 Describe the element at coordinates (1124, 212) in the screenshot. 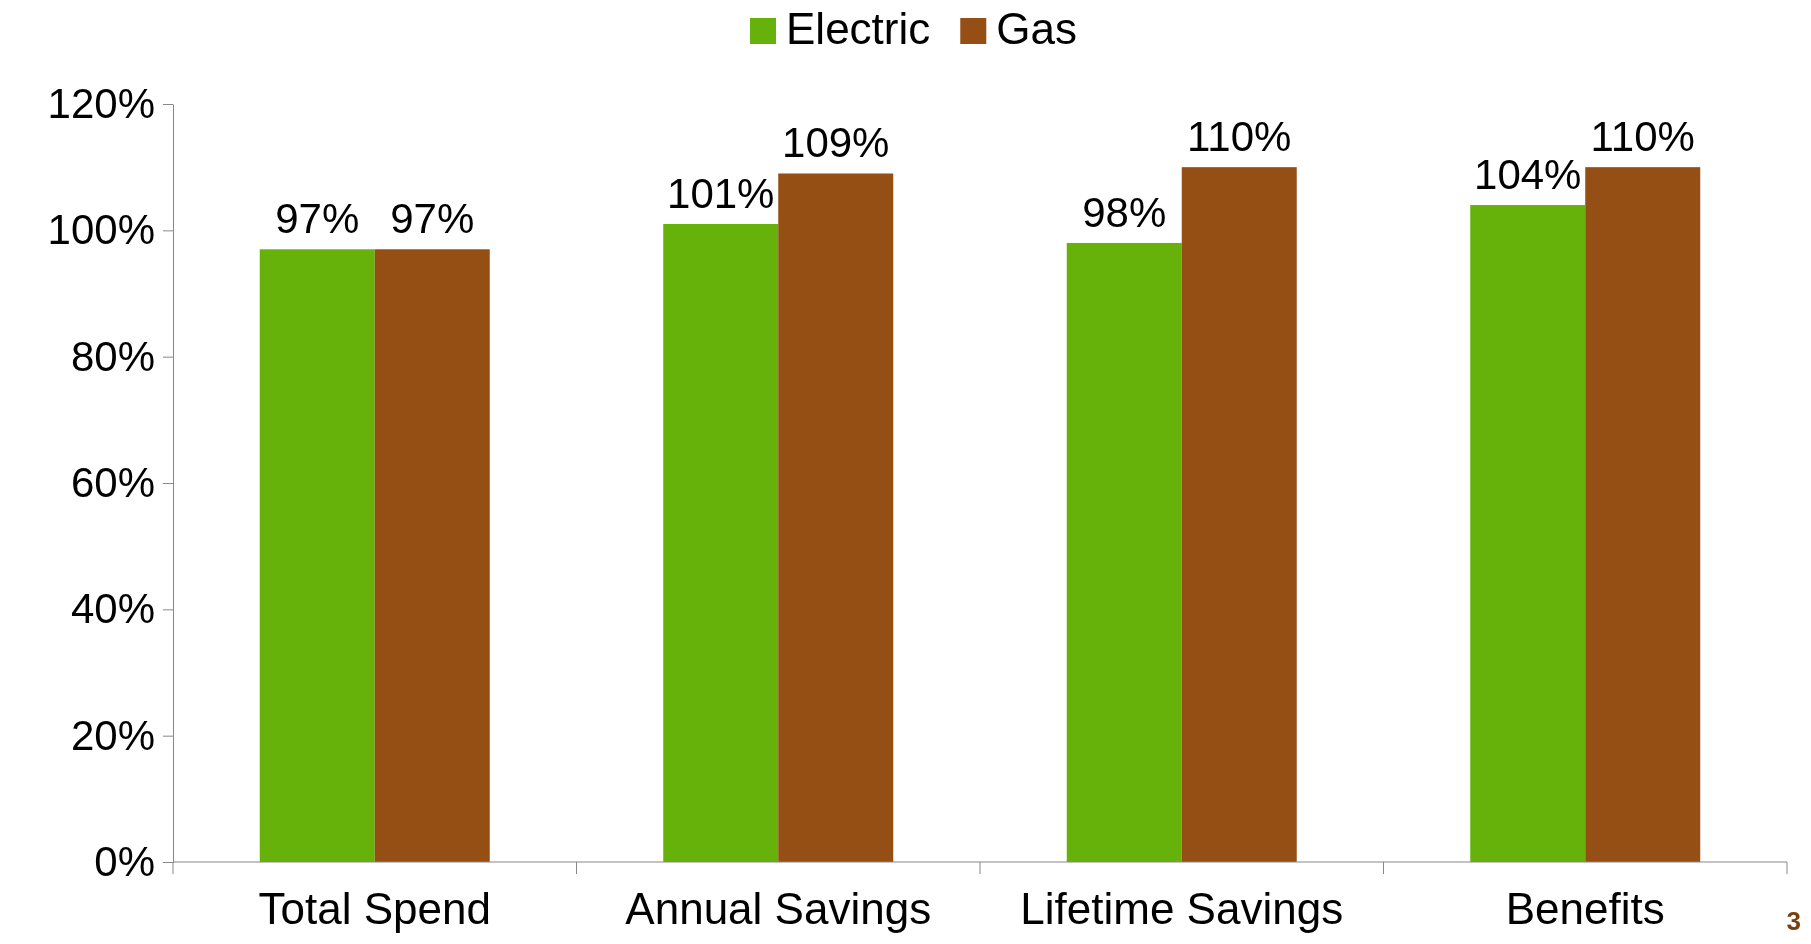

I see `text: 98%` at that location.